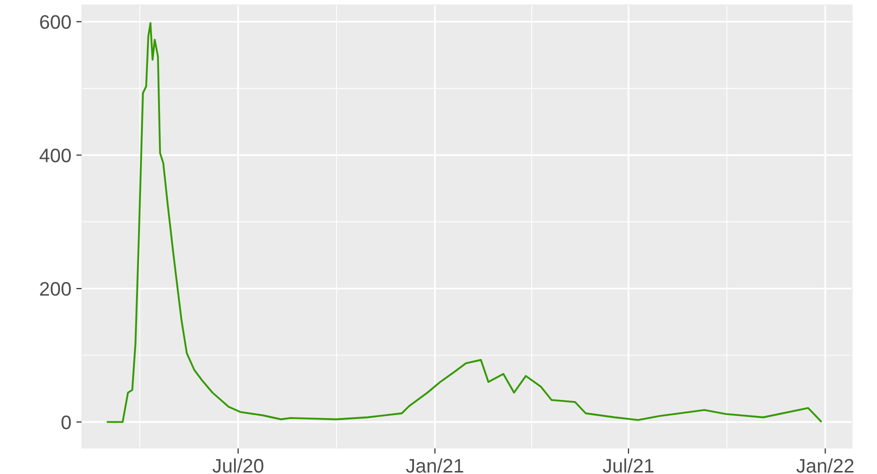 This screenshot has height=474, width=877. Describe the element at coordinates (435, 465) in the screenshot. I see `x-tick-label: Jan/21` at that location.